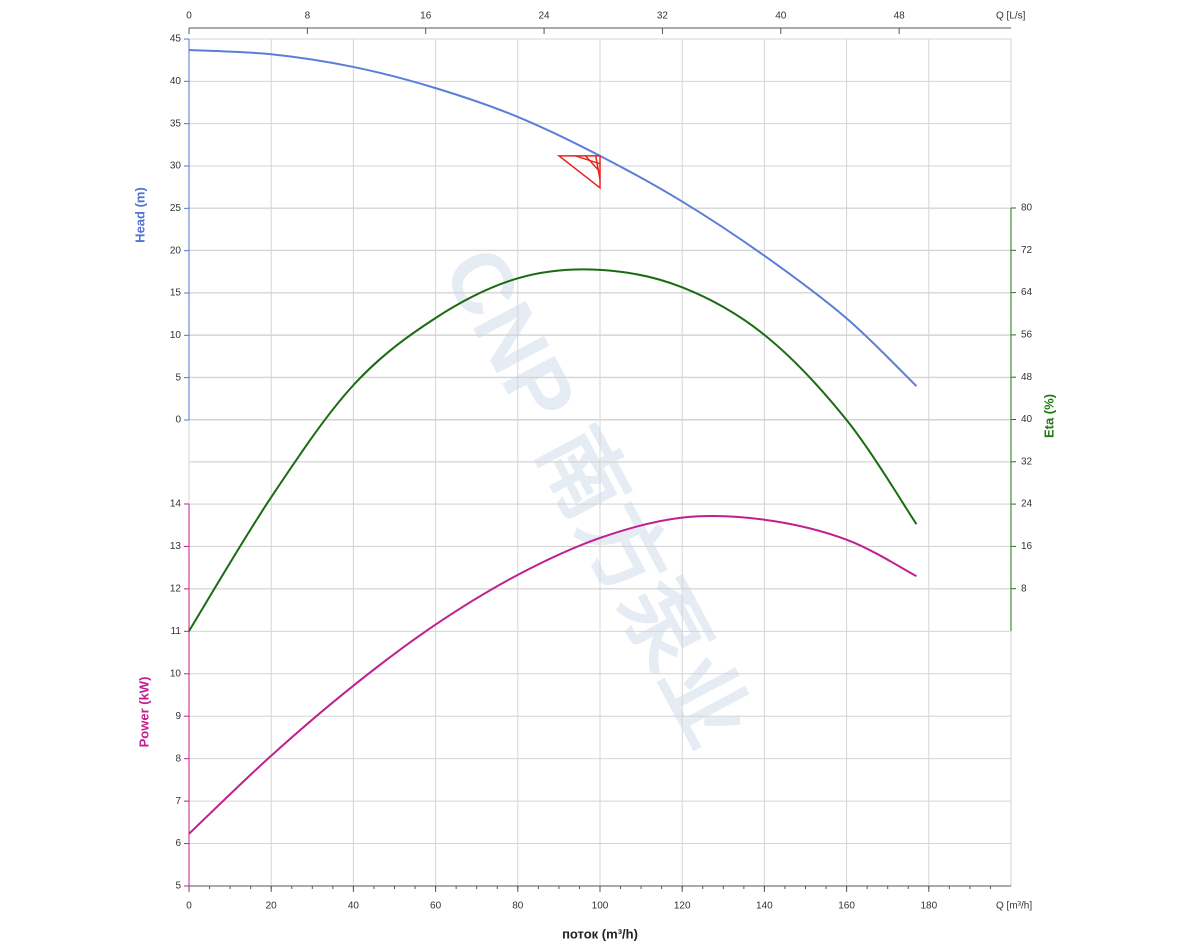  What do you see at coordinates (189, 16) in the screenshot?
I see `x2-tick-label: 0` at bounding box center [189, 16].